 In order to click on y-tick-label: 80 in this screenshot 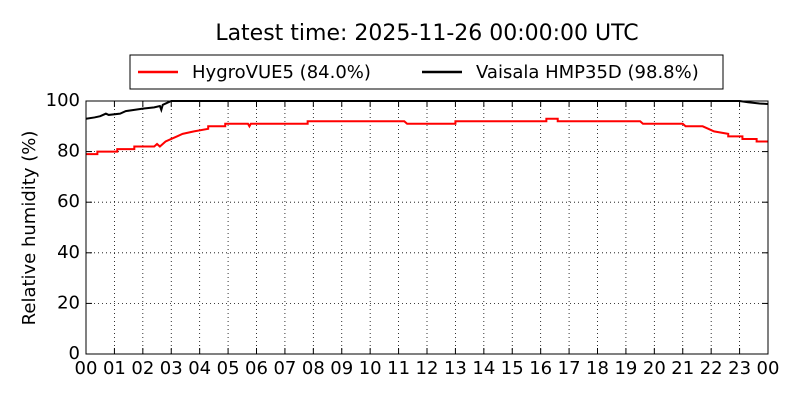, I will do `click(68, 151)`.